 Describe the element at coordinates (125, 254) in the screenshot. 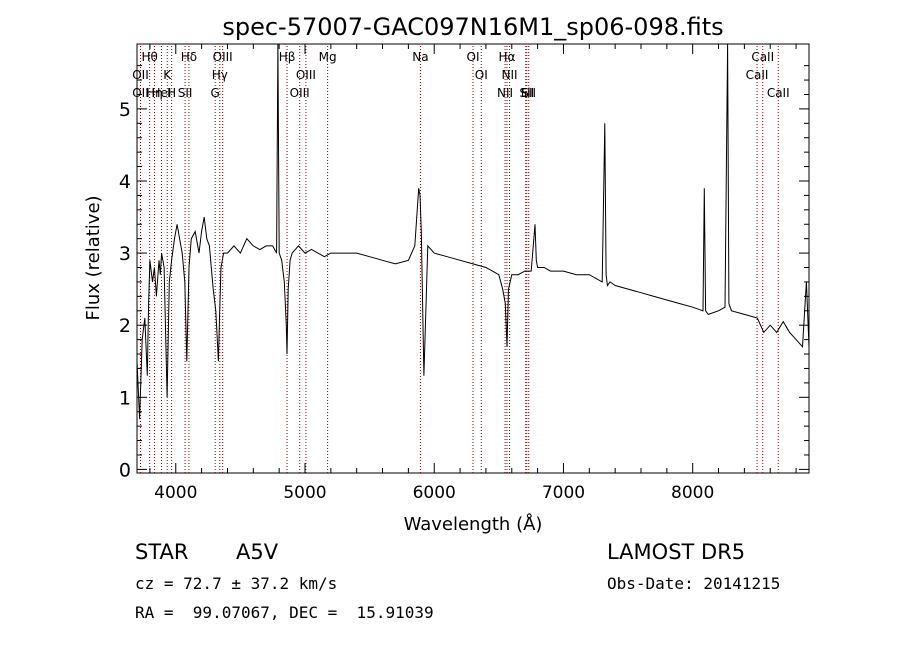

I see `y-tick-label-3: 3` at that location.